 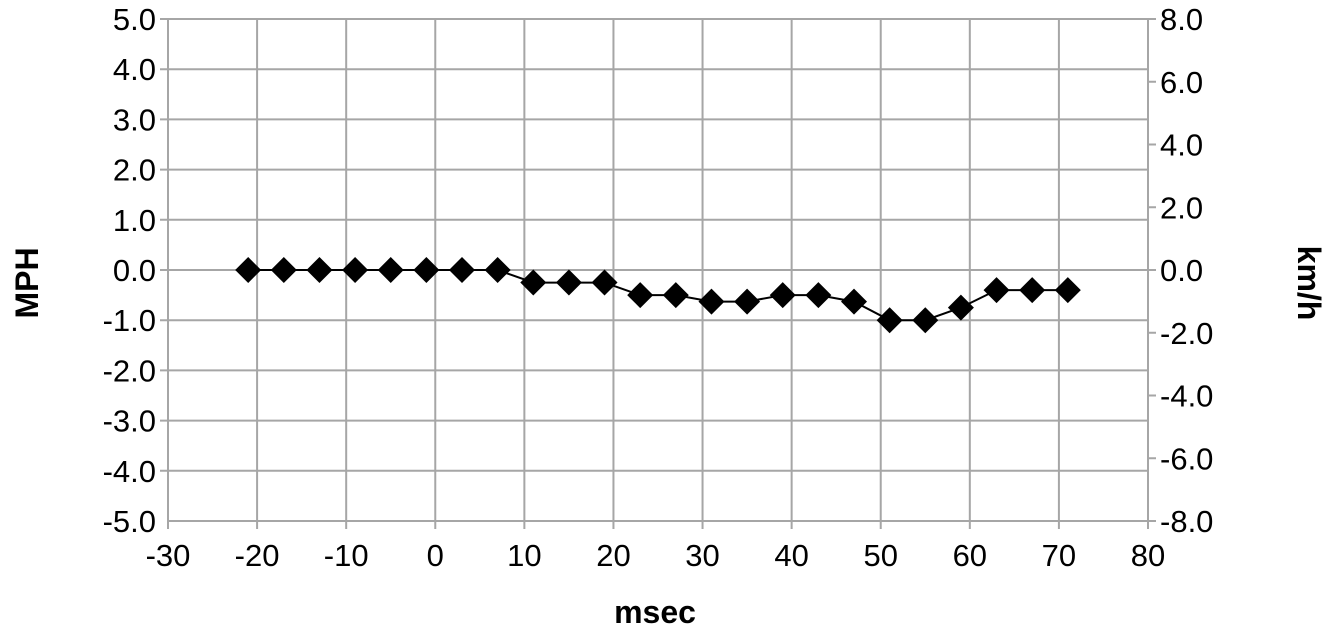 What do you see at coordinates (129, 320) in the screenshot?
I see `y-tick-label: -1.0` at bounding box center [129, 320].